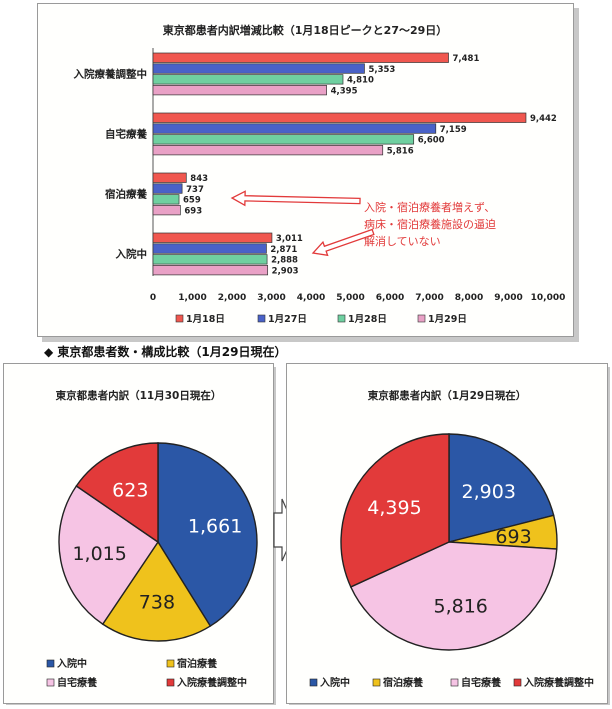  Describe the element at coordinates (111, 74) in the screenshot. I see `category-label: 入院療養調整中` at that location.